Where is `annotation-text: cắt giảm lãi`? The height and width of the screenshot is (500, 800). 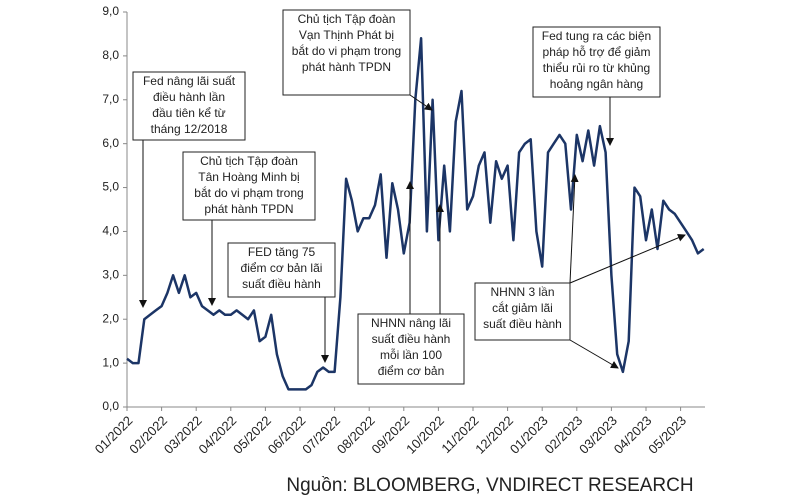 annotation-text: cắt giảm lãi is located at coordinates (522, 307).